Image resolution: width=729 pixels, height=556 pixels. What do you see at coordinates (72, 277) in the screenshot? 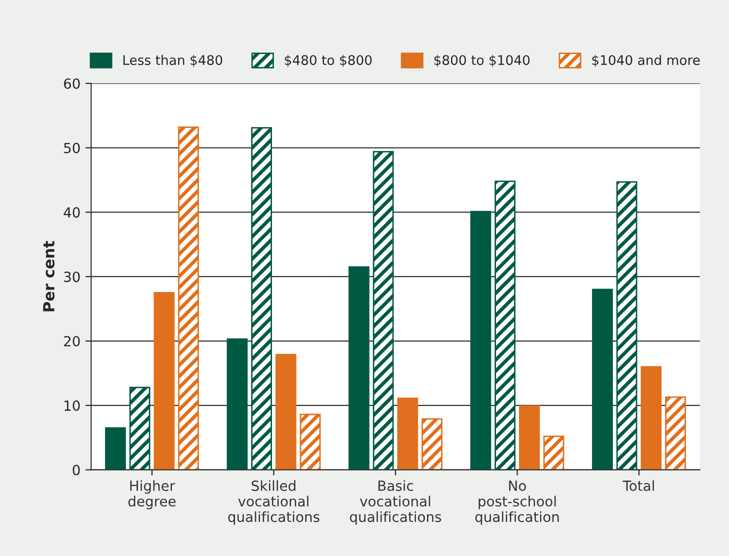
I see `y-tick-label: 30` at bounding box center [72, 277].